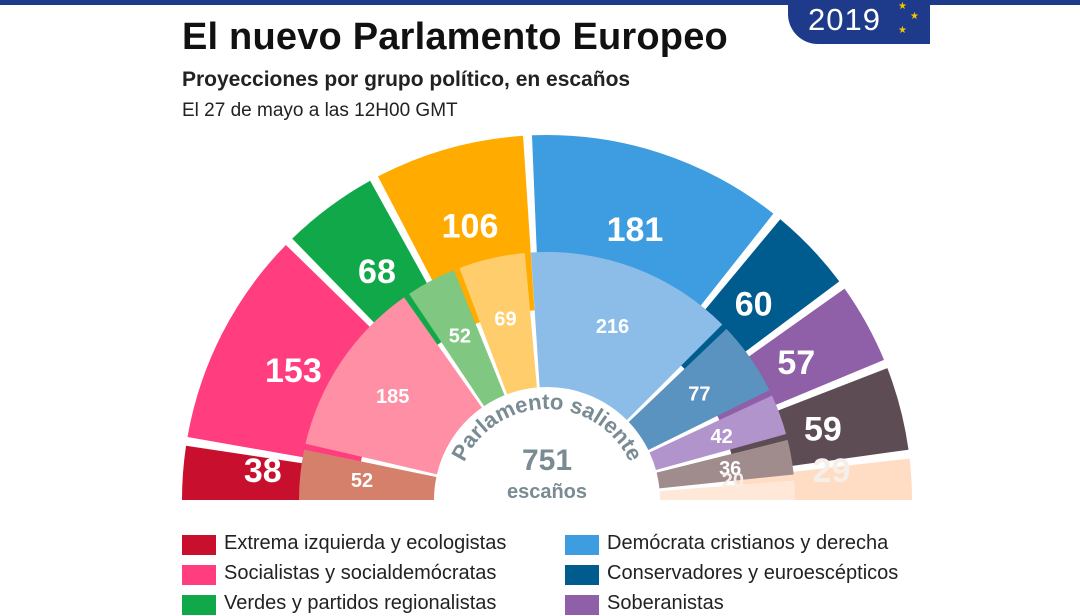  I want to click on legend-label: Soberanistas, so click(665, 603).